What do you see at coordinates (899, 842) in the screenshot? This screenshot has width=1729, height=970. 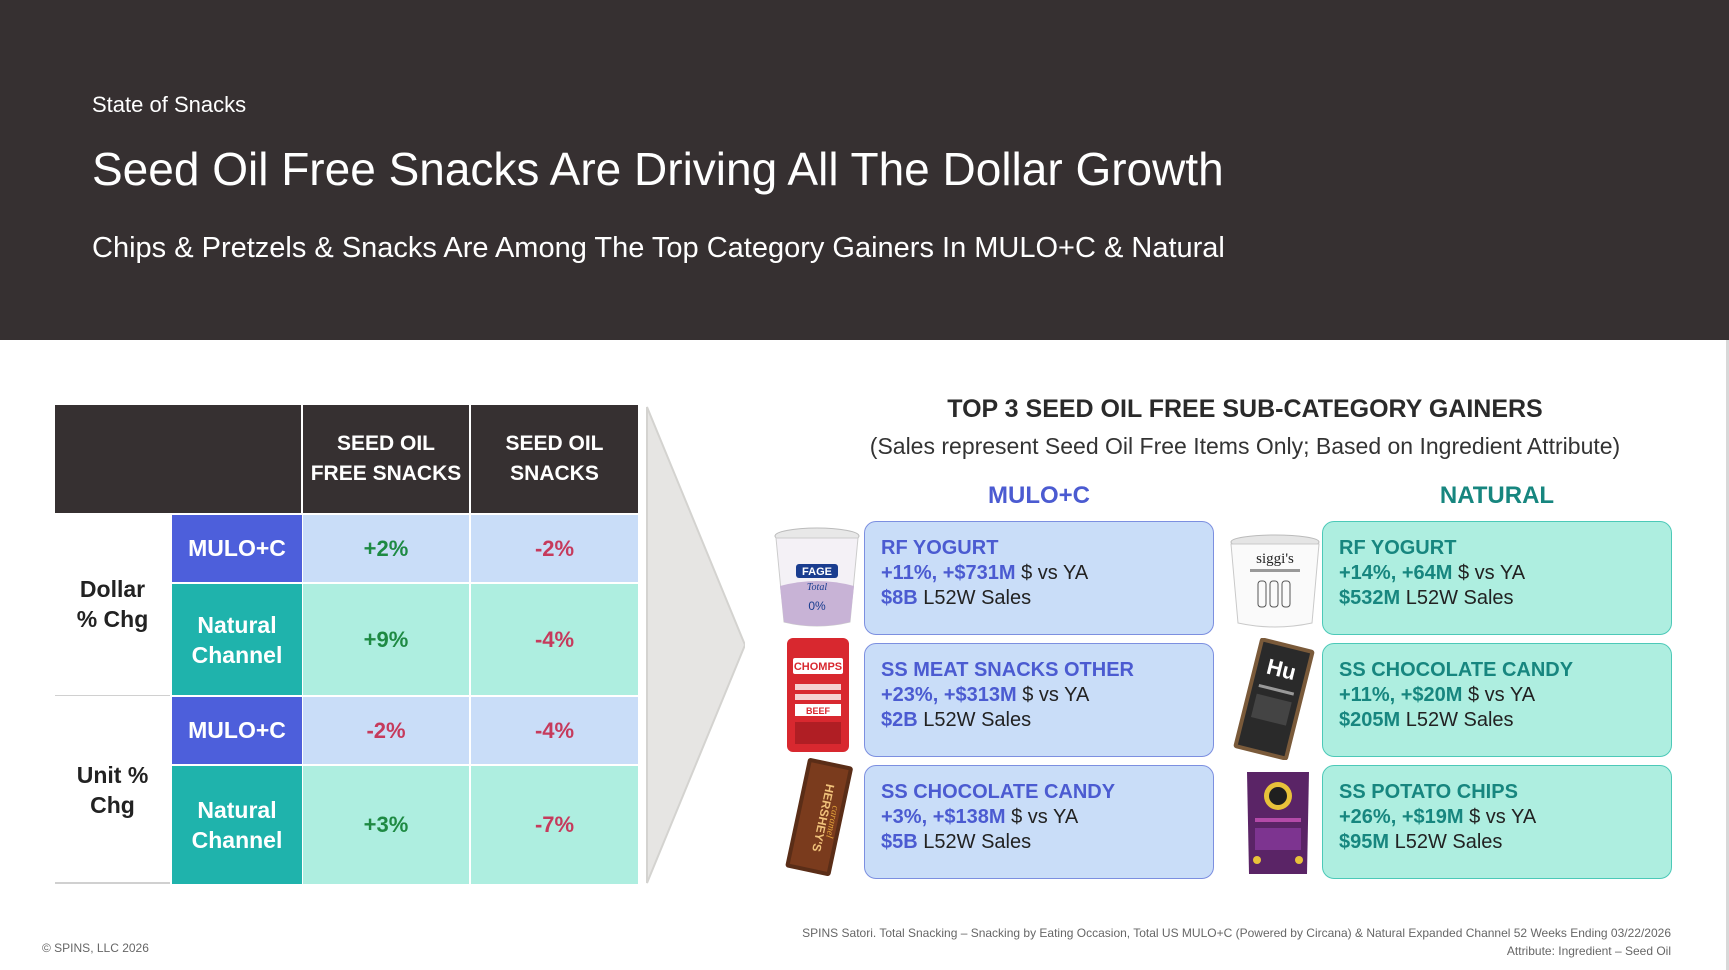 I see `card-sales: $5B` at bounding box center [899, 842].